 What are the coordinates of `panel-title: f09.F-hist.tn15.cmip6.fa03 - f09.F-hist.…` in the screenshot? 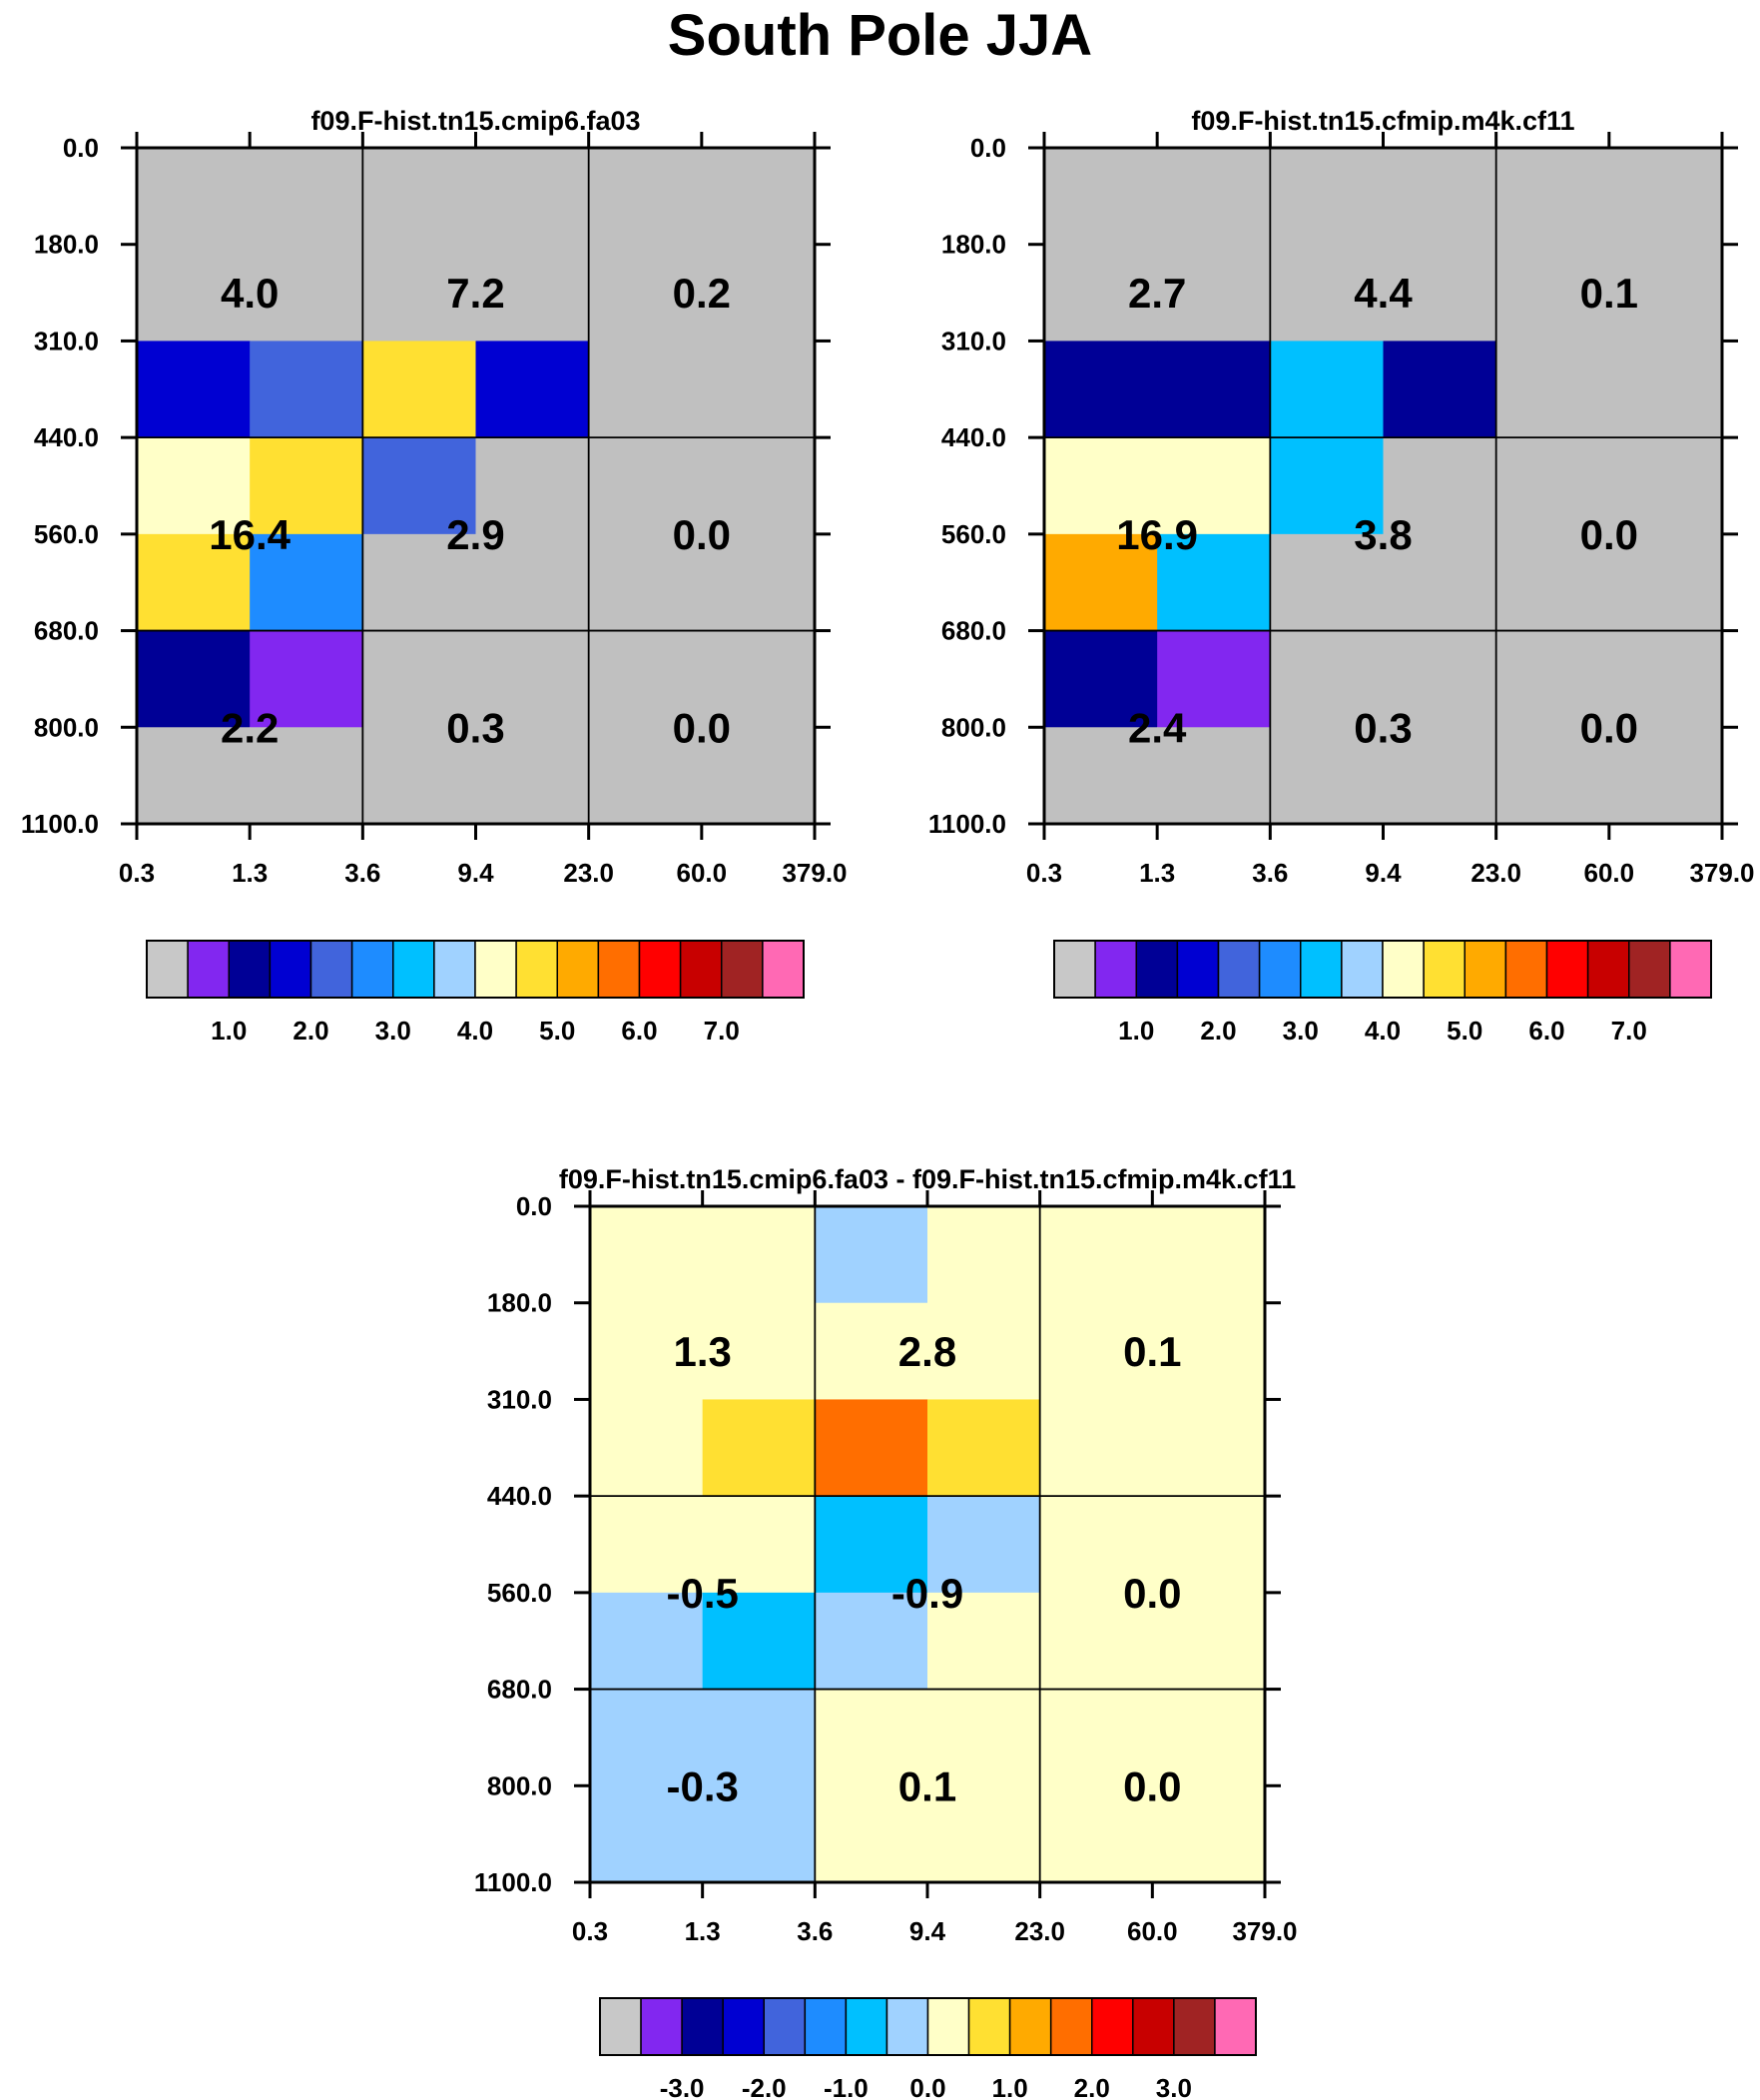 It's located at (927, 1179).